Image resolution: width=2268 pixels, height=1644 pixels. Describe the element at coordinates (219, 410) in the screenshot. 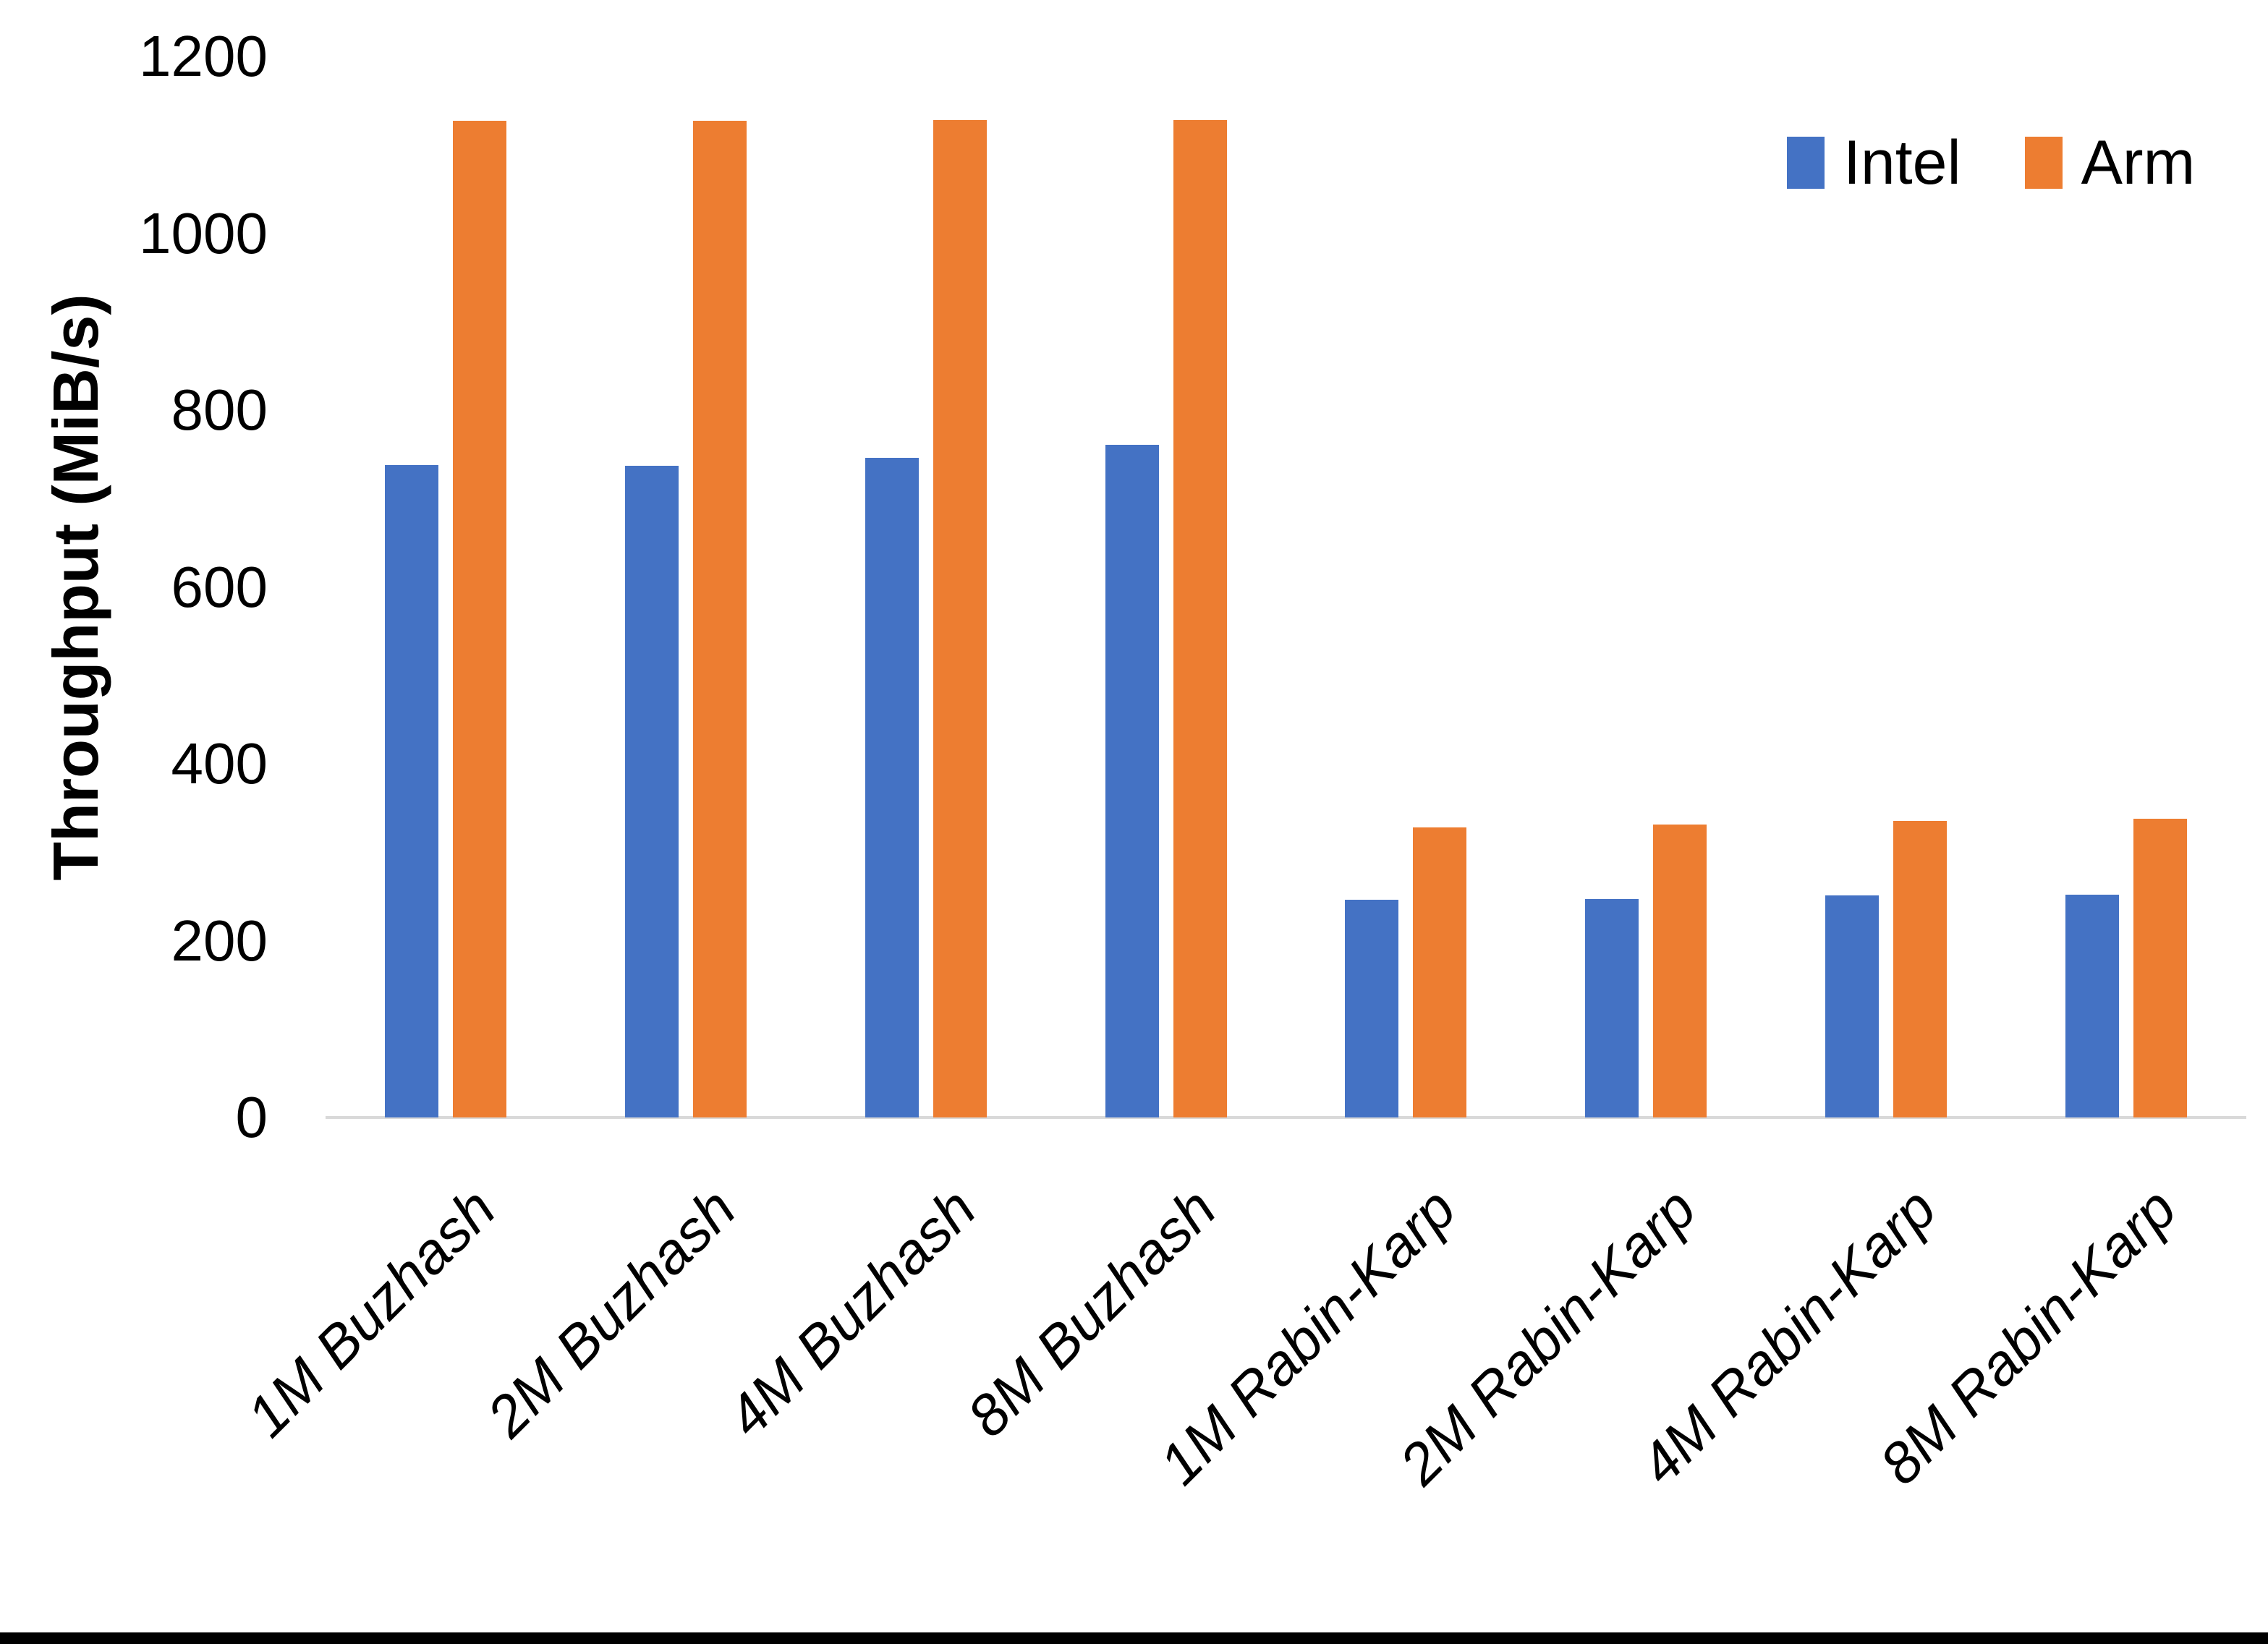

I see `y-tick-label: 800` at that location.